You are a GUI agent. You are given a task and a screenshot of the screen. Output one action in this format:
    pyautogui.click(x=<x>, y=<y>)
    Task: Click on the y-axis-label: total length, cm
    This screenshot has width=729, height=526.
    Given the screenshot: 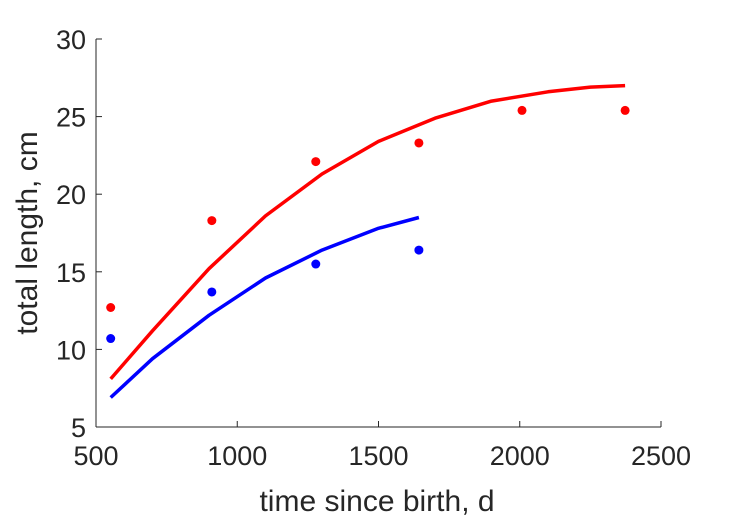 What is the action you would take?
    pyautogui.click(x=27, y=232)
    